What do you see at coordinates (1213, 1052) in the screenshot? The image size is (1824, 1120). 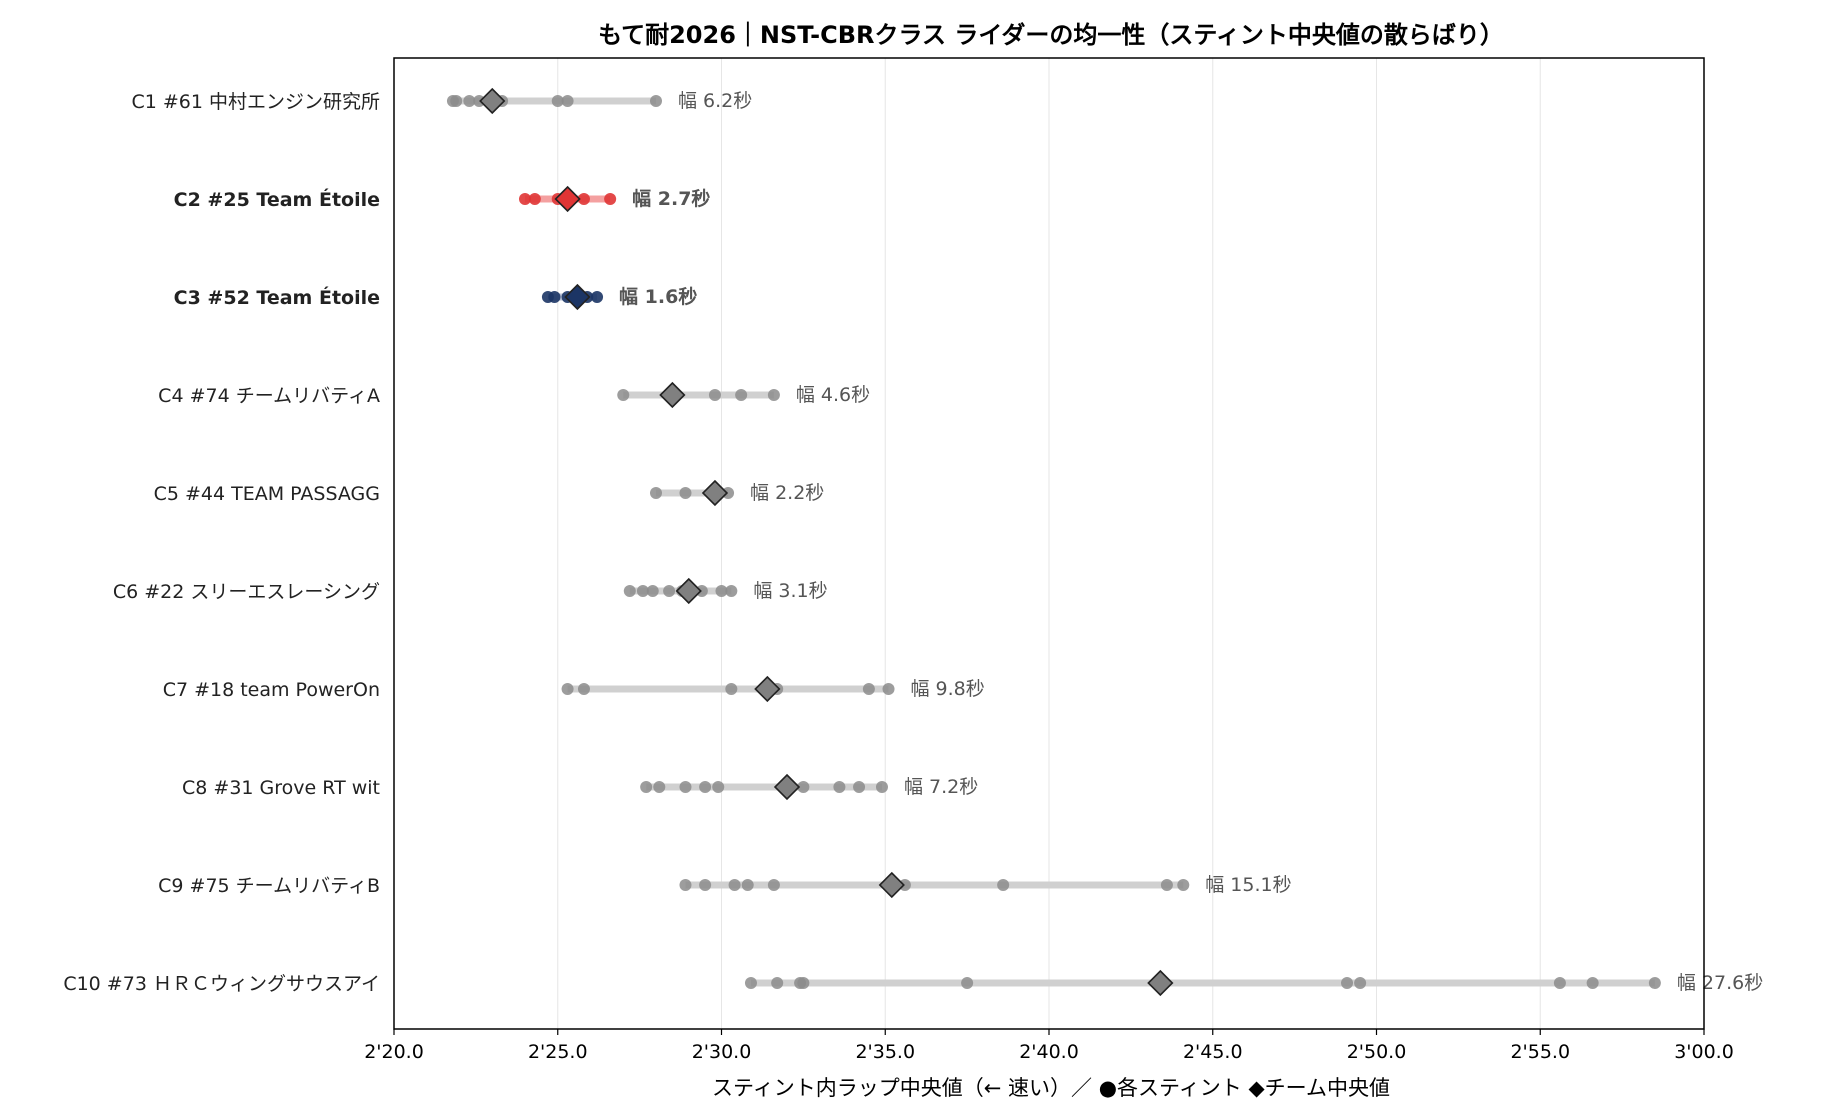 I see `x-tick-label: 2'45.0` at bounding box center [1213, 1052].